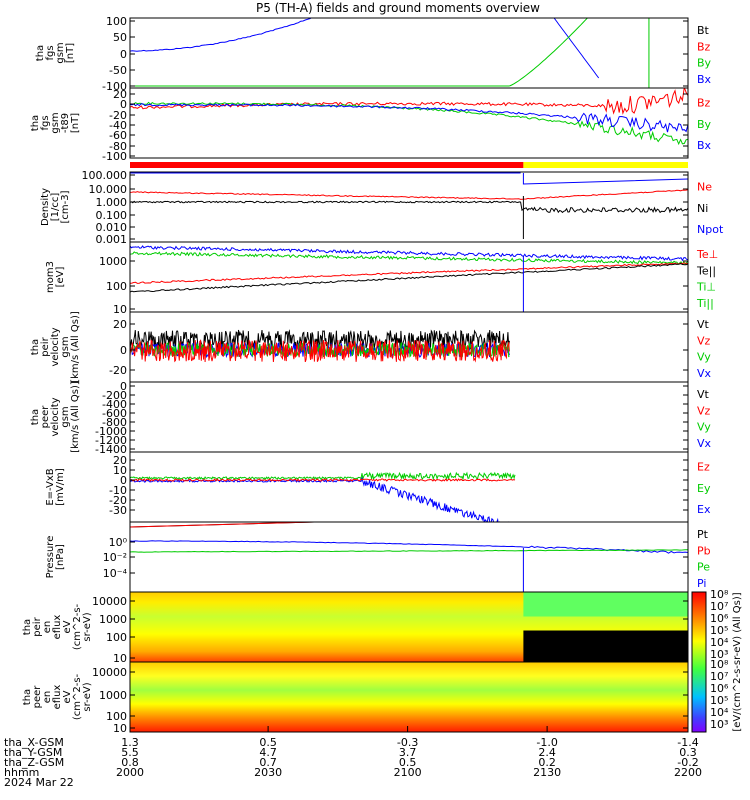 Image resolution: width=750 pixels, height=800 pixels. Describe the element at coordinates (703, 30) in the screenshot. I see `legend-Bt: Bt` at that location.